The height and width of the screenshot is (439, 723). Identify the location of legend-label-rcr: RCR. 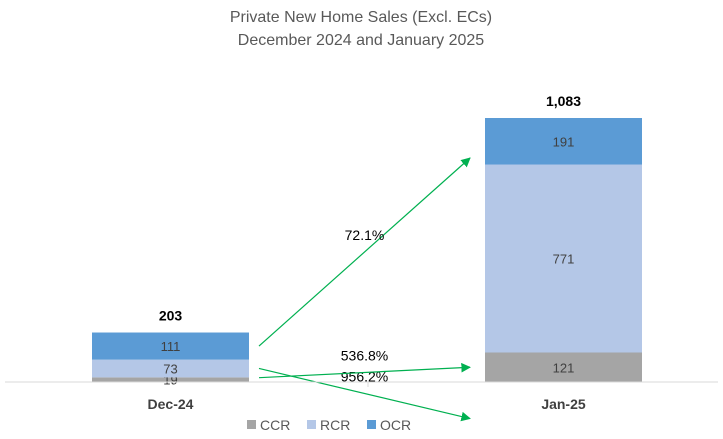
(335, 425).